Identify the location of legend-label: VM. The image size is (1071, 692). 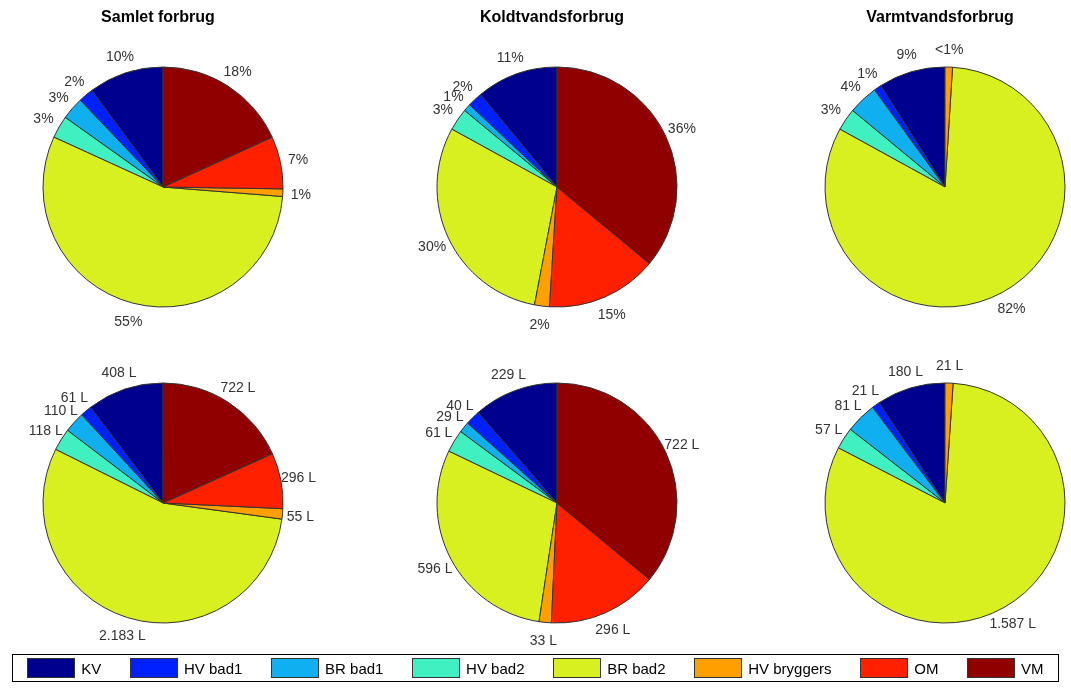
(1032, 668).